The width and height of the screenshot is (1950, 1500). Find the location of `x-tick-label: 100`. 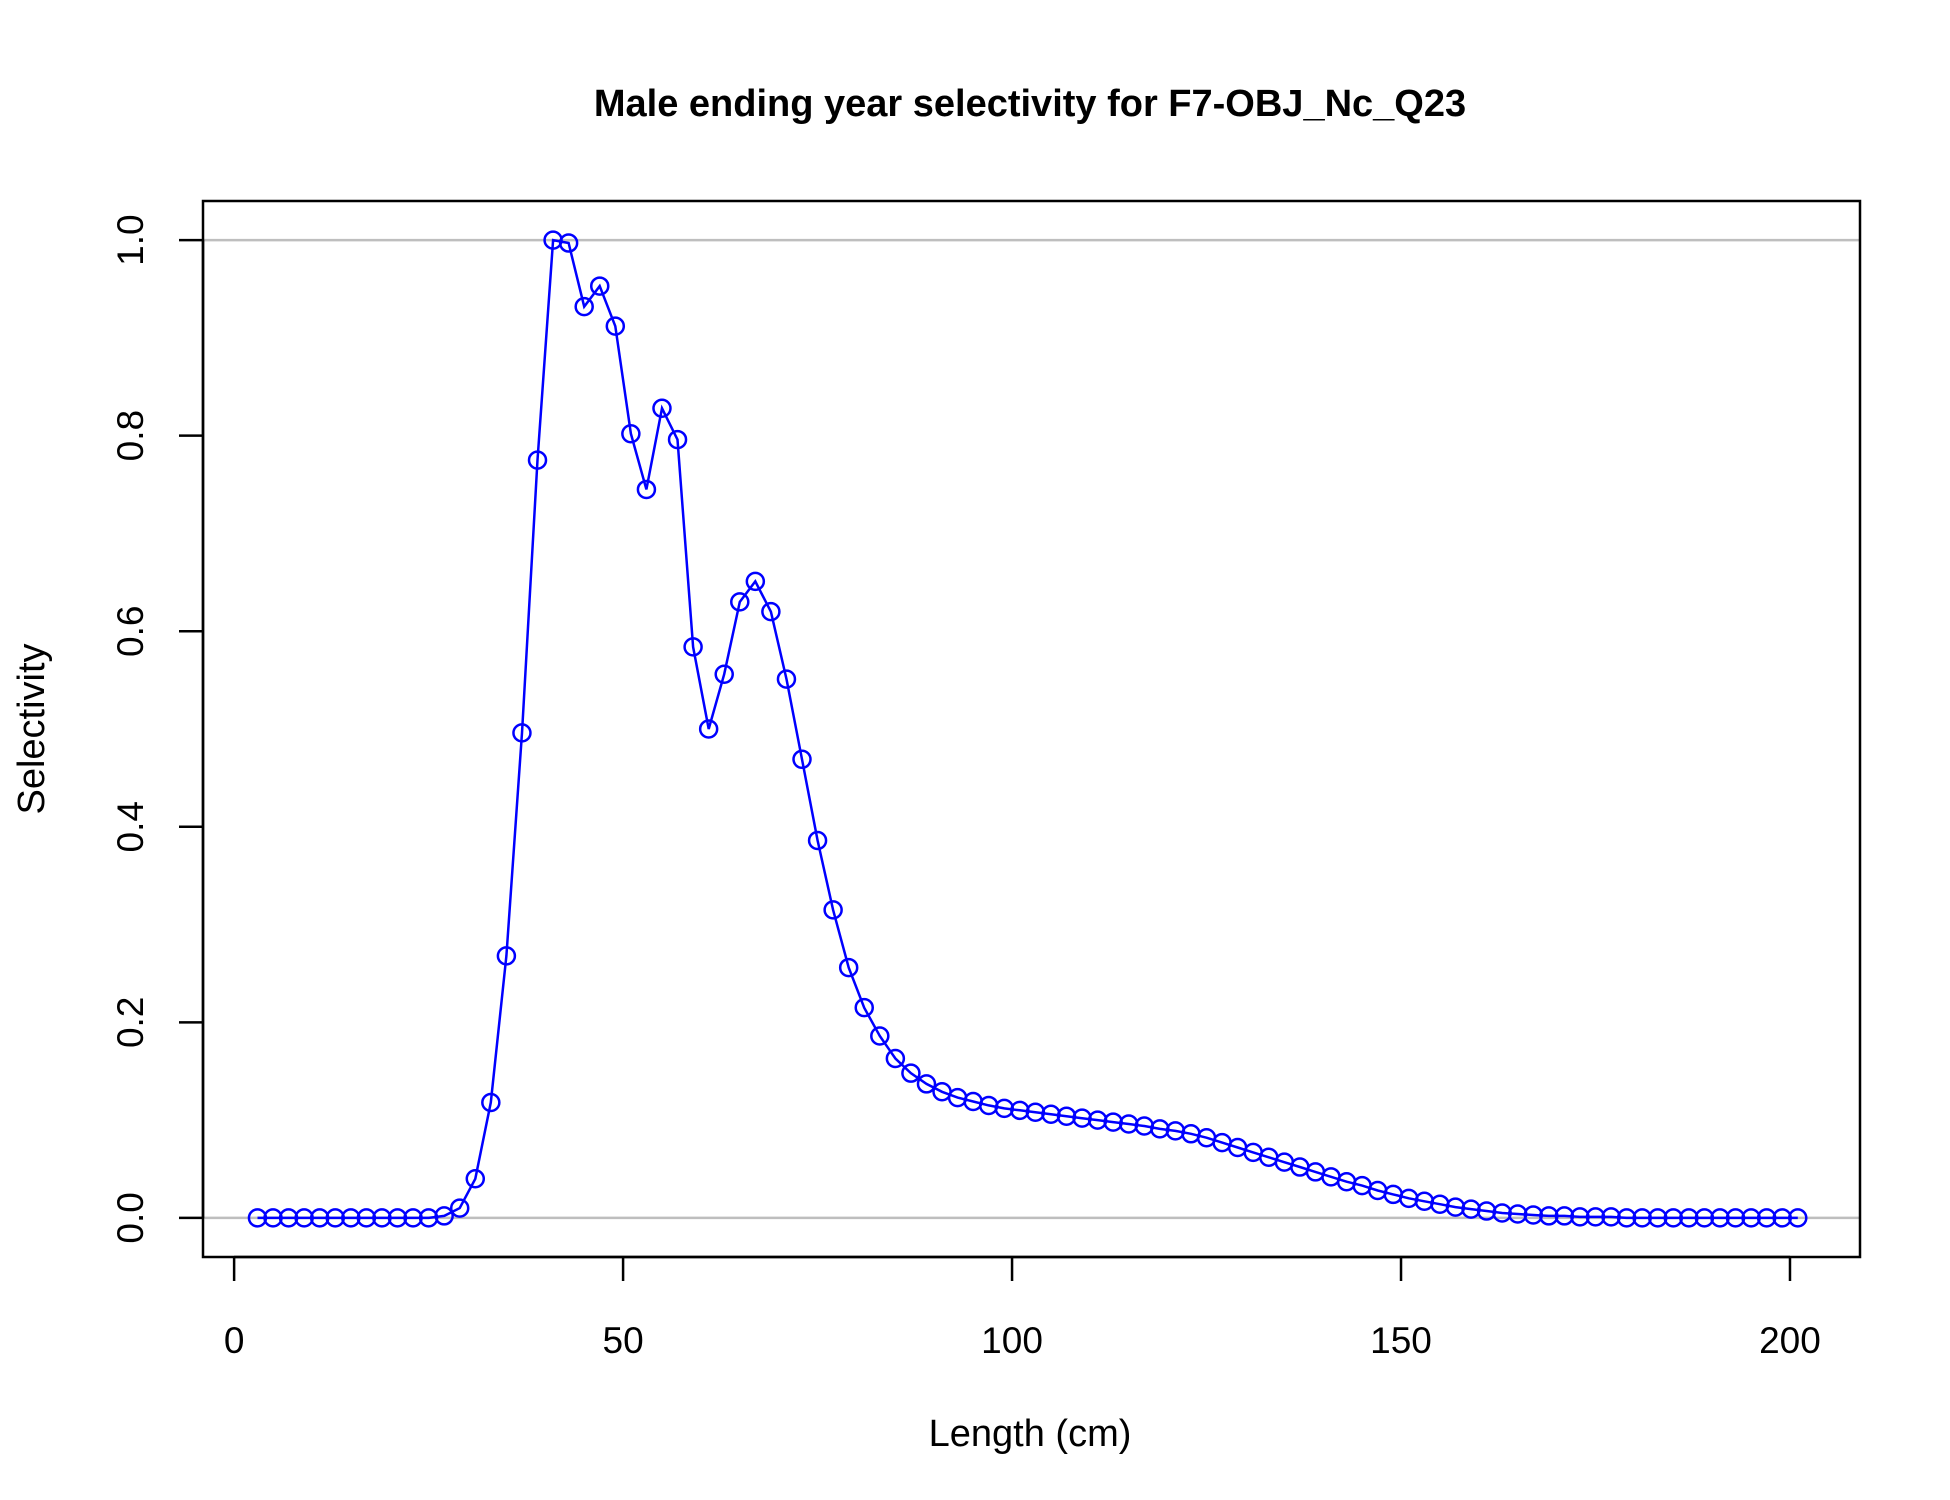

x-tick-label: 100 is located at coordinates (1012, 1340).